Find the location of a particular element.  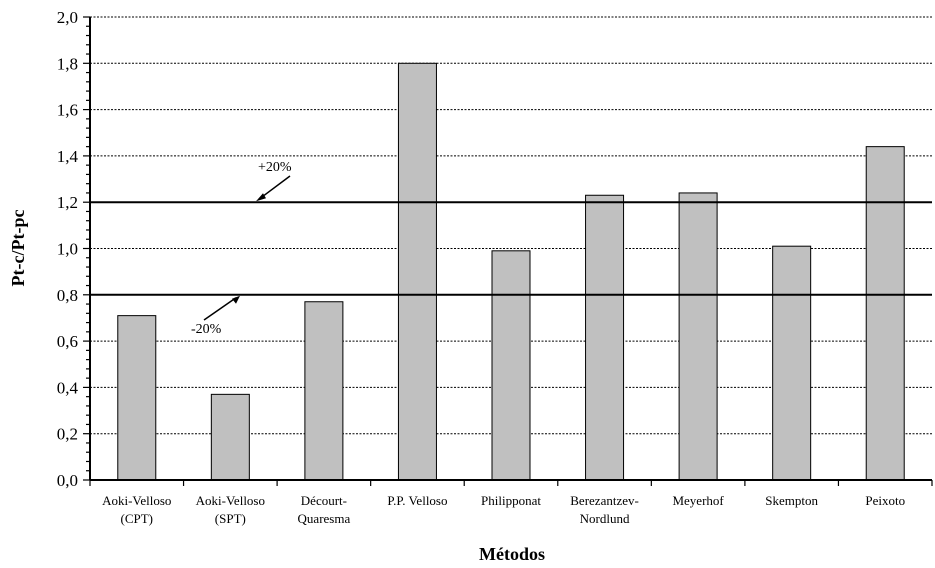

x-axis-title: Métodos is located at coordinates (512, 554).